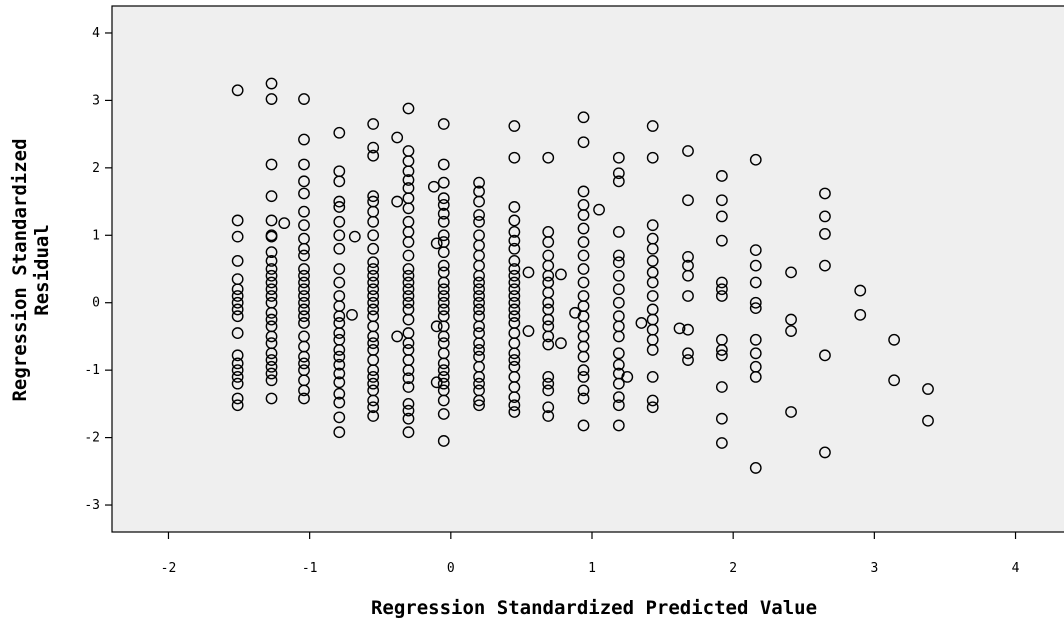  I want to click on x-axis: -2 -1 0 1 2 3 4, so click(590, 554).